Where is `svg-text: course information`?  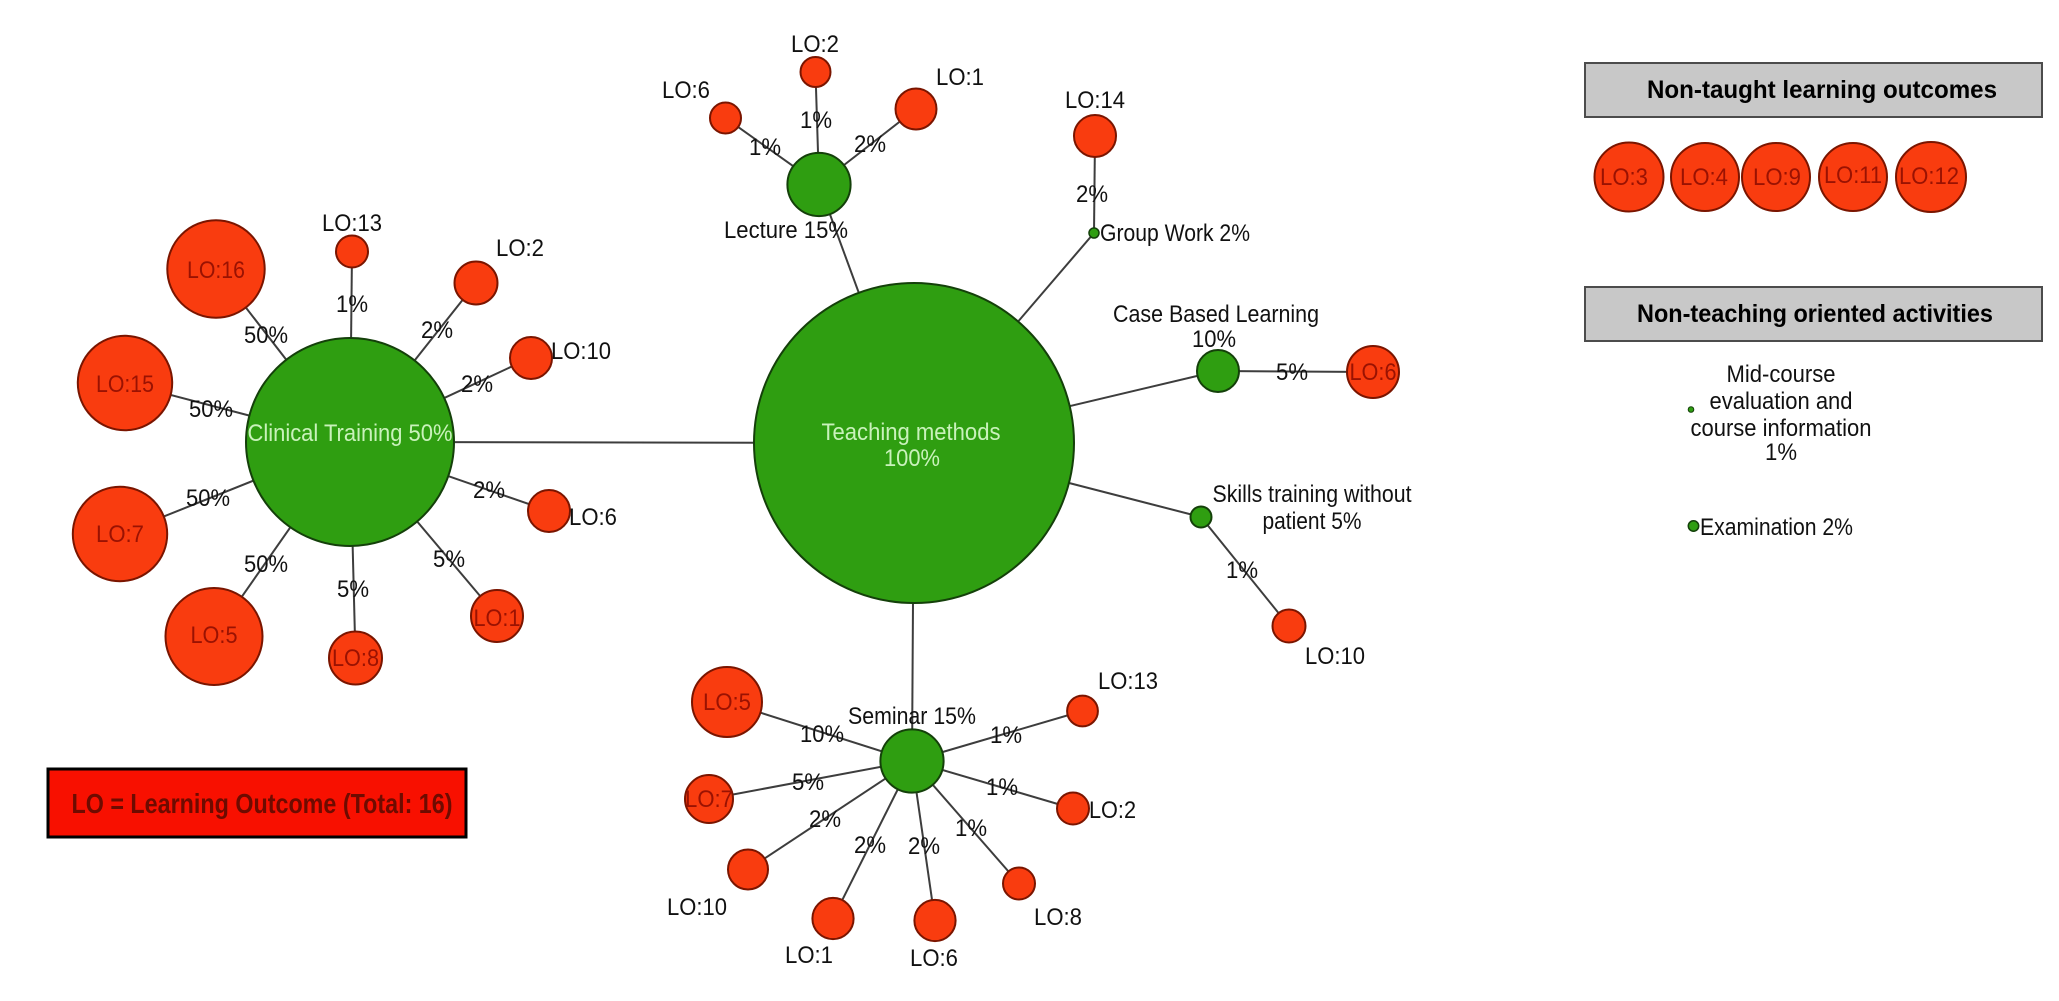
svg-text: course information is located at coordinates (1781, 428).